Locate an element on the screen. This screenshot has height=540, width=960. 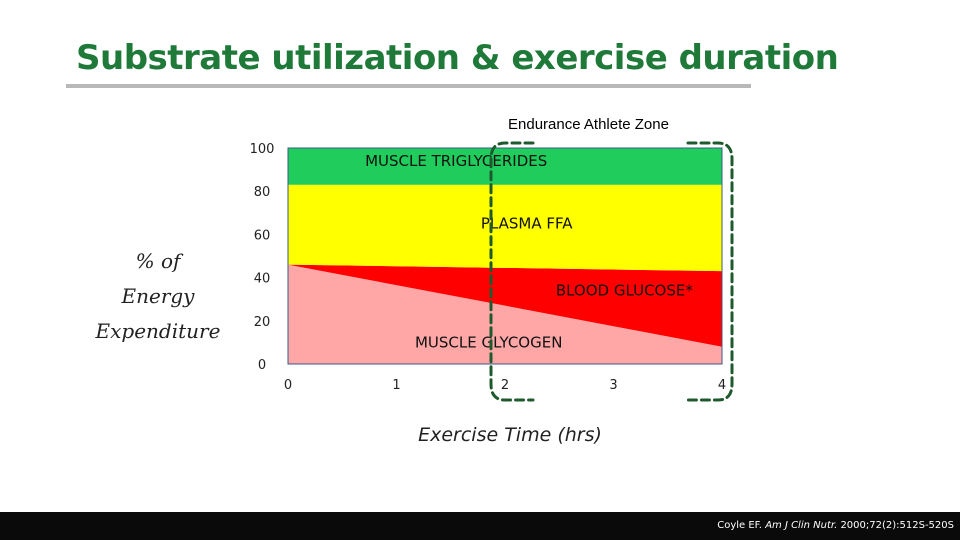
y-tick-label: 20 is located at coordinates (262, 322).